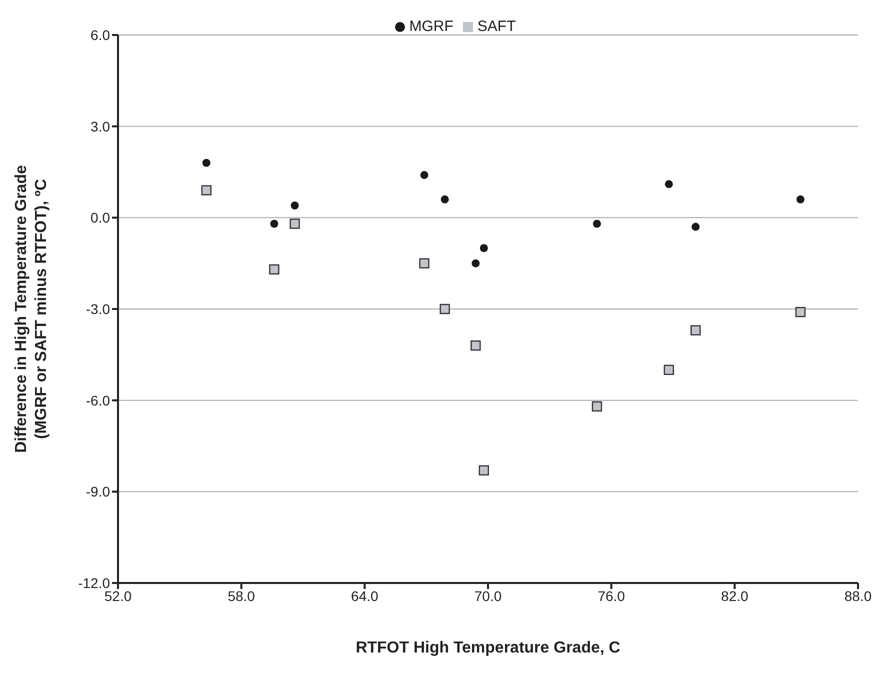 The width and height of the screenshot is (886, 675). Describe the element at coordinates (98, 492) in the screenshot. I see `y-tick-label: -9.0` at that location.